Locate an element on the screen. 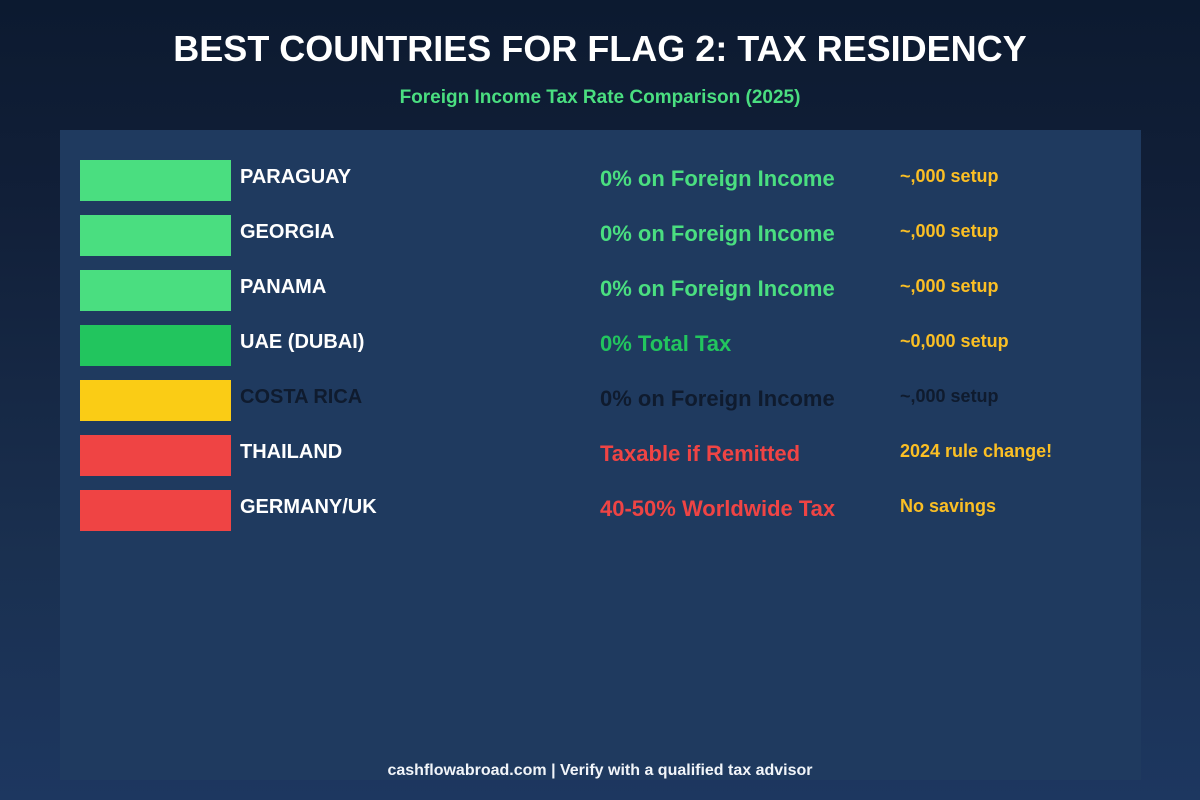 Image resolution: width=1200 pixels, height=800 pixels. setup-note: 2024 rule change! is located at coordinates (976, 451).